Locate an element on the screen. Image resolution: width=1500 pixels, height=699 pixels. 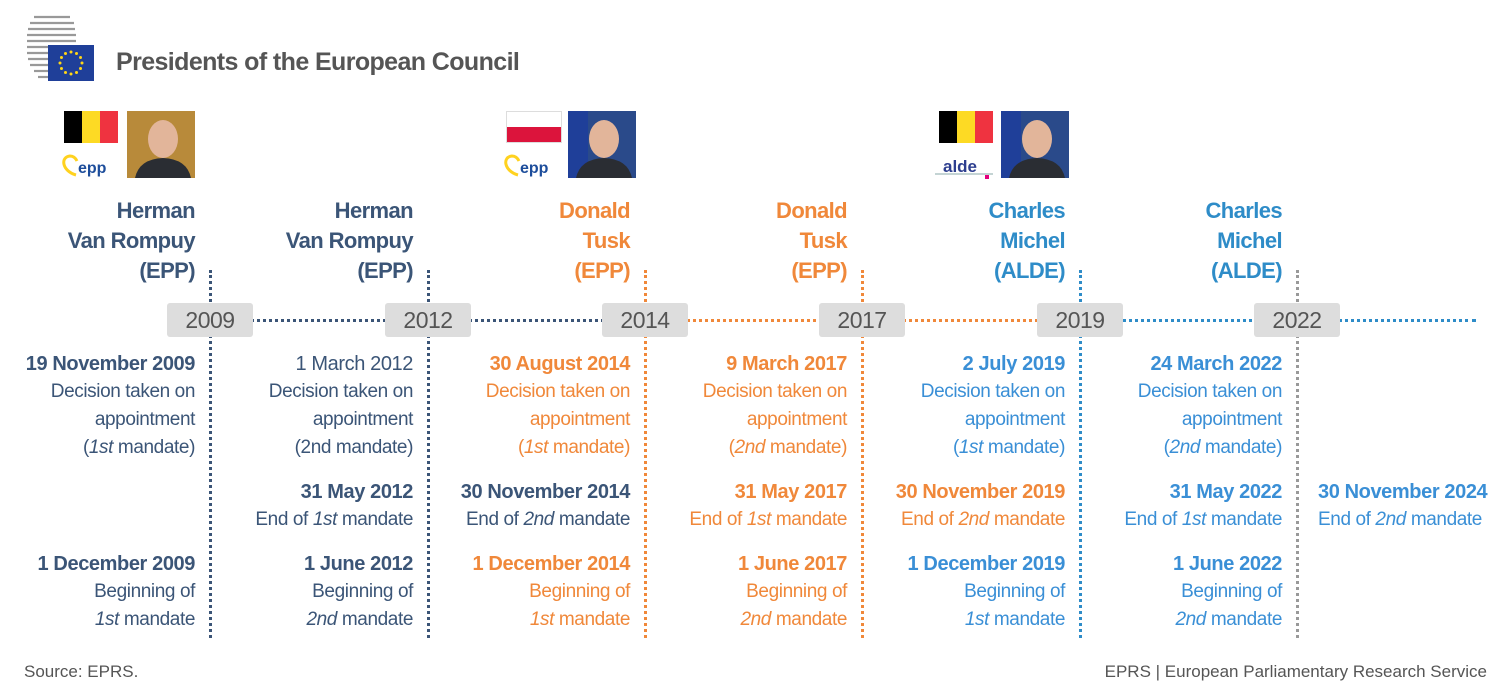
event-date: 24 March 2022 is located at coordinates (1216, 364).